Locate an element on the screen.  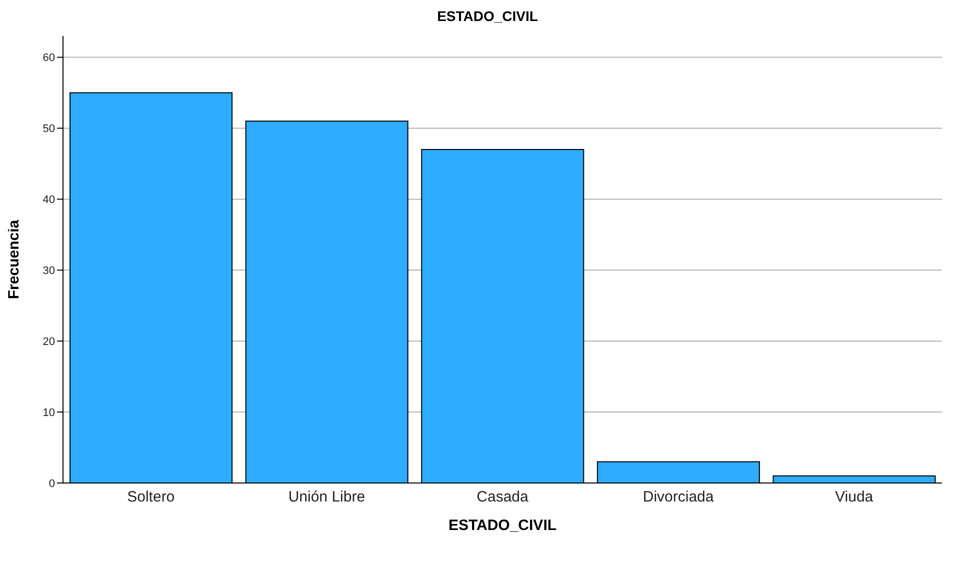
y-tick-label: 50 is located at coordinates (48, 129).